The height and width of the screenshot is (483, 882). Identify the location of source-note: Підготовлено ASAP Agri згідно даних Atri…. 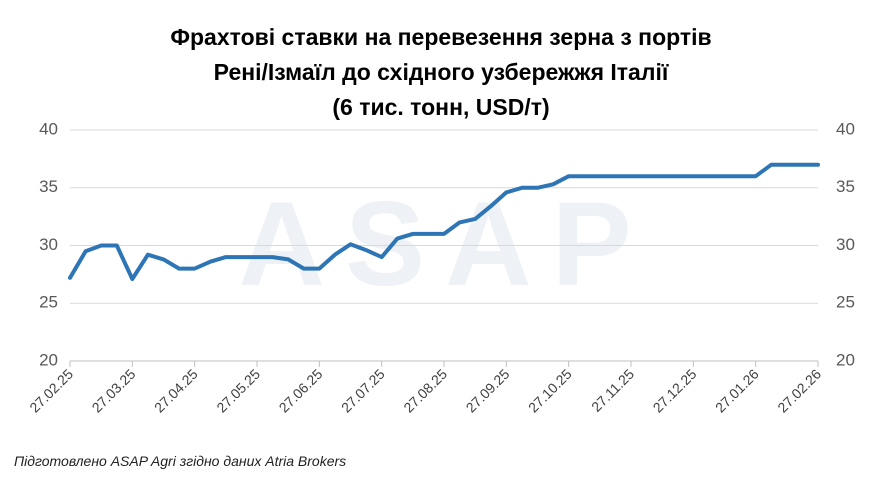
(180, 461).